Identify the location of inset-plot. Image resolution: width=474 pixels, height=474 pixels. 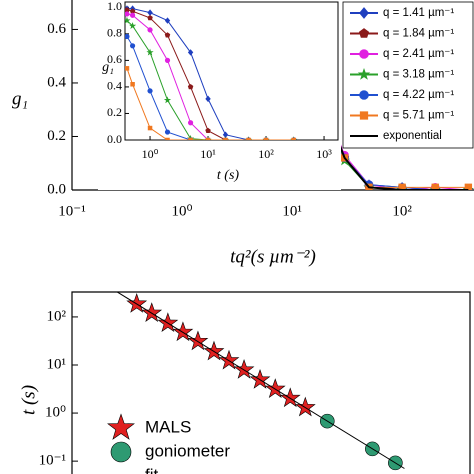
(211, 72).